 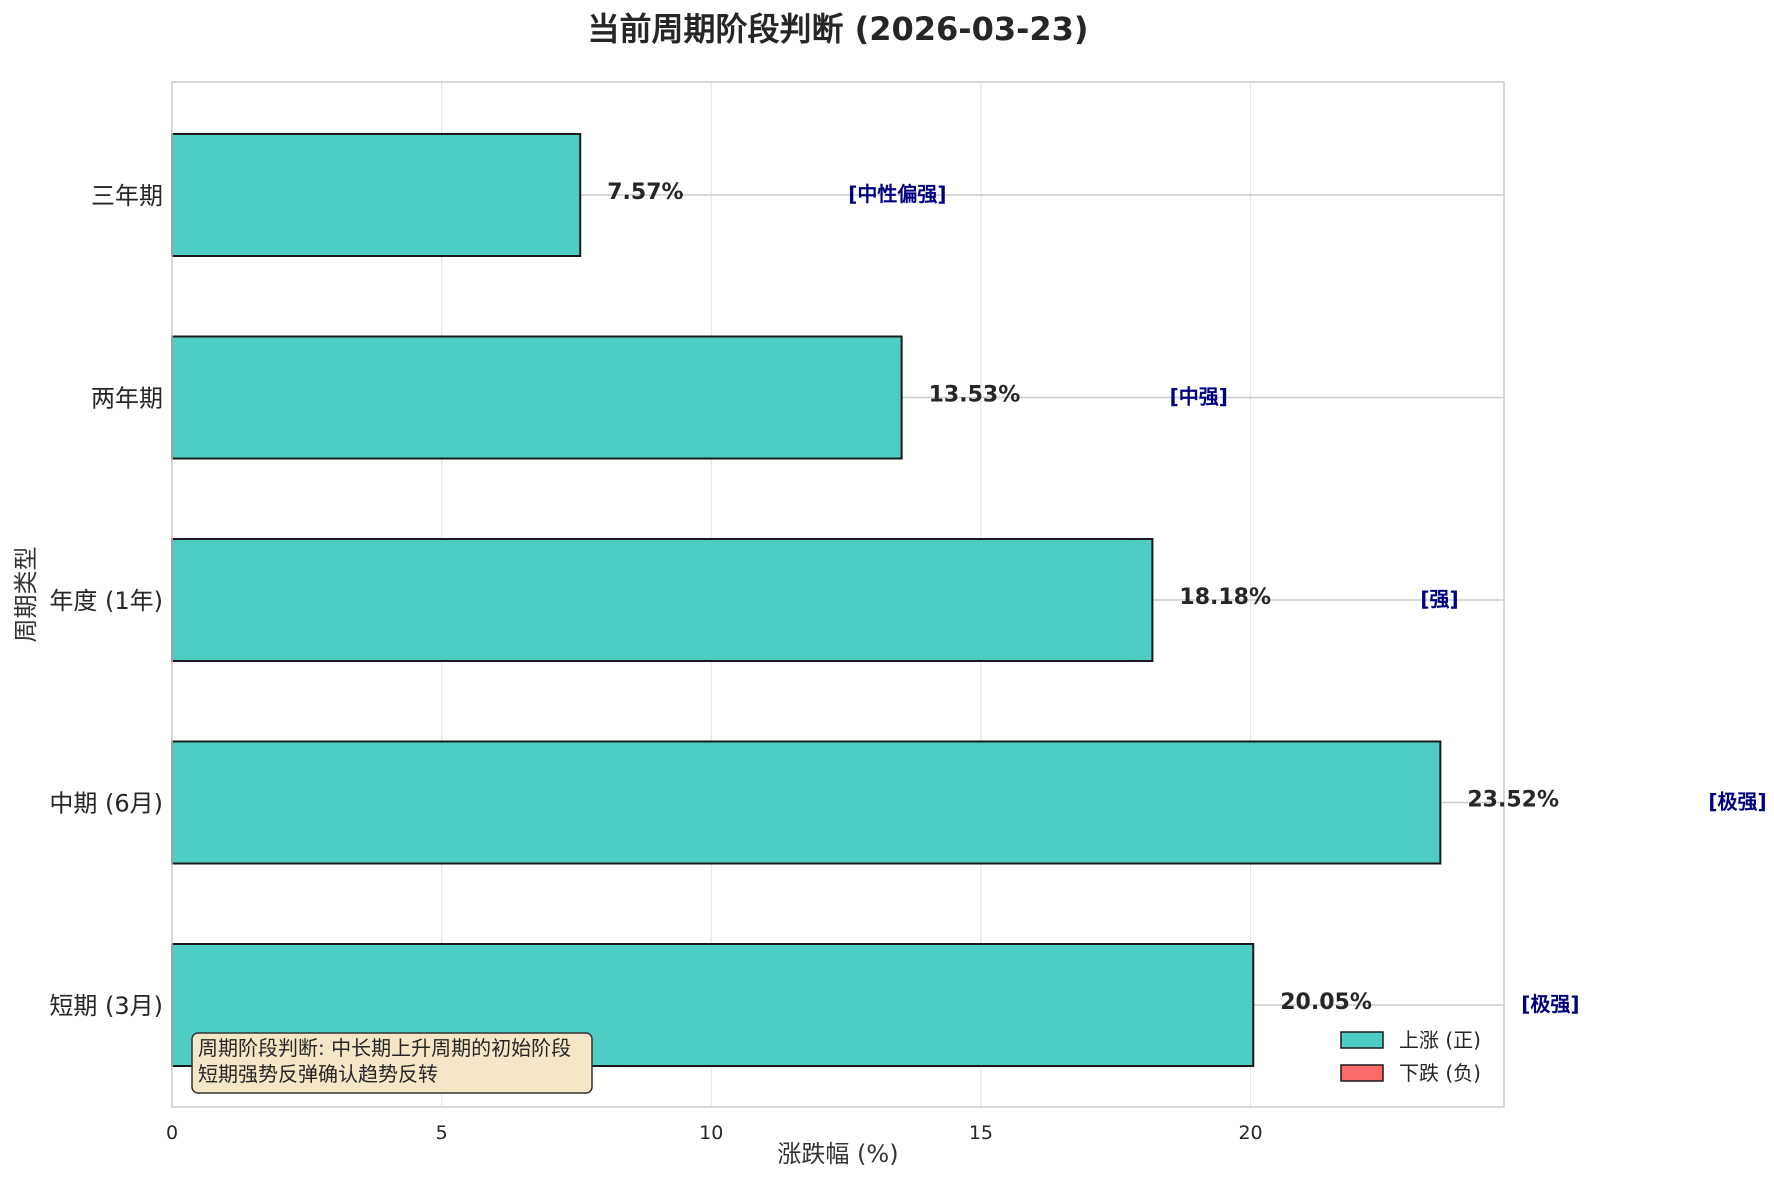 I want to click on strength-tag: [中性偏强], so click(x=897, y=194).